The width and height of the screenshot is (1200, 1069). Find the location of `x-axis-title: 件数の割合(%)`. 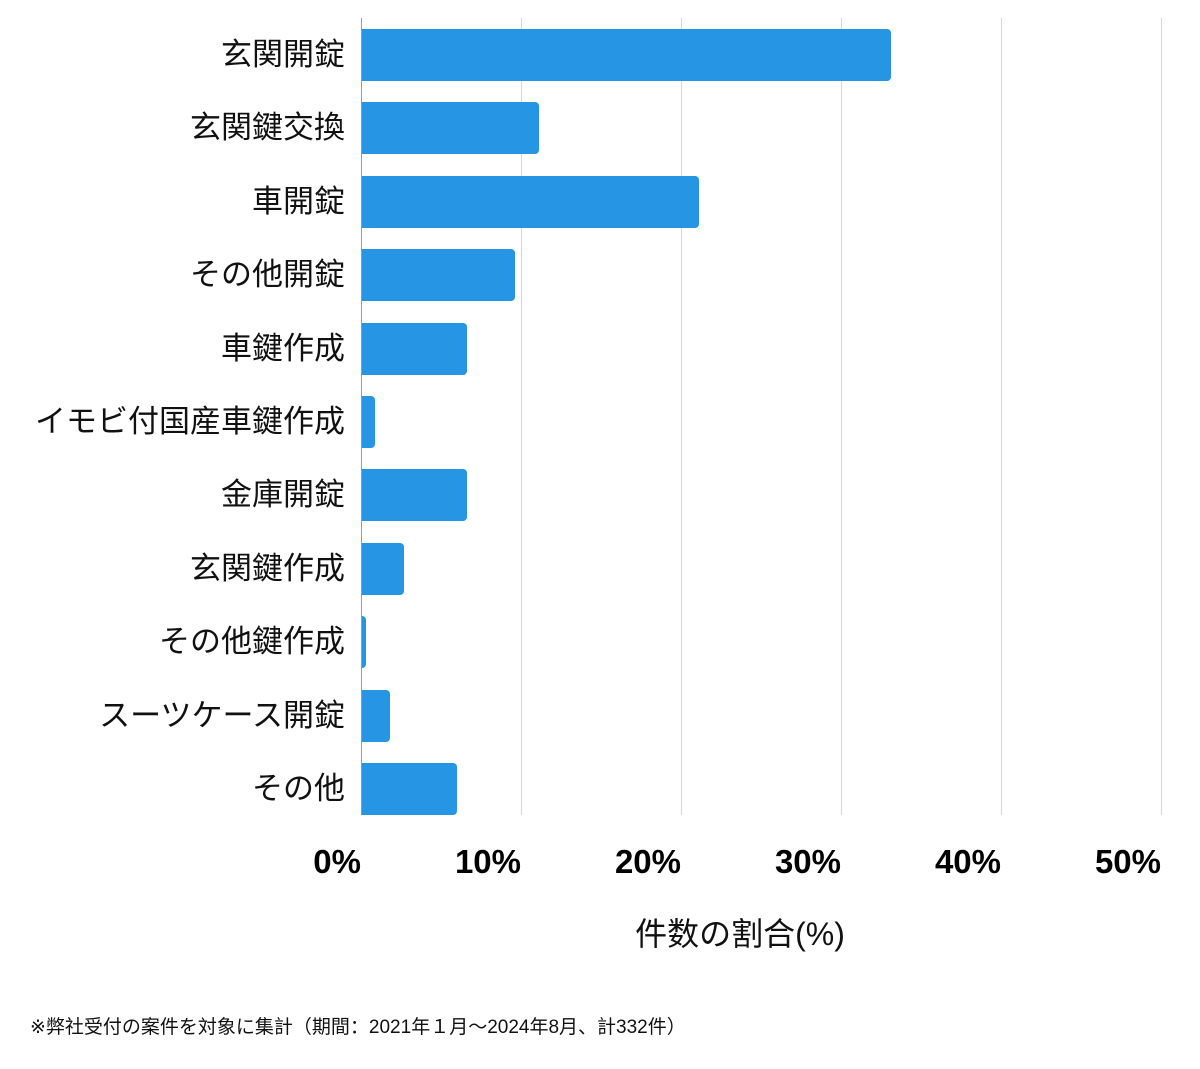

x-axis-title: 件数の割合(%) is located at coordinates (740, 934).